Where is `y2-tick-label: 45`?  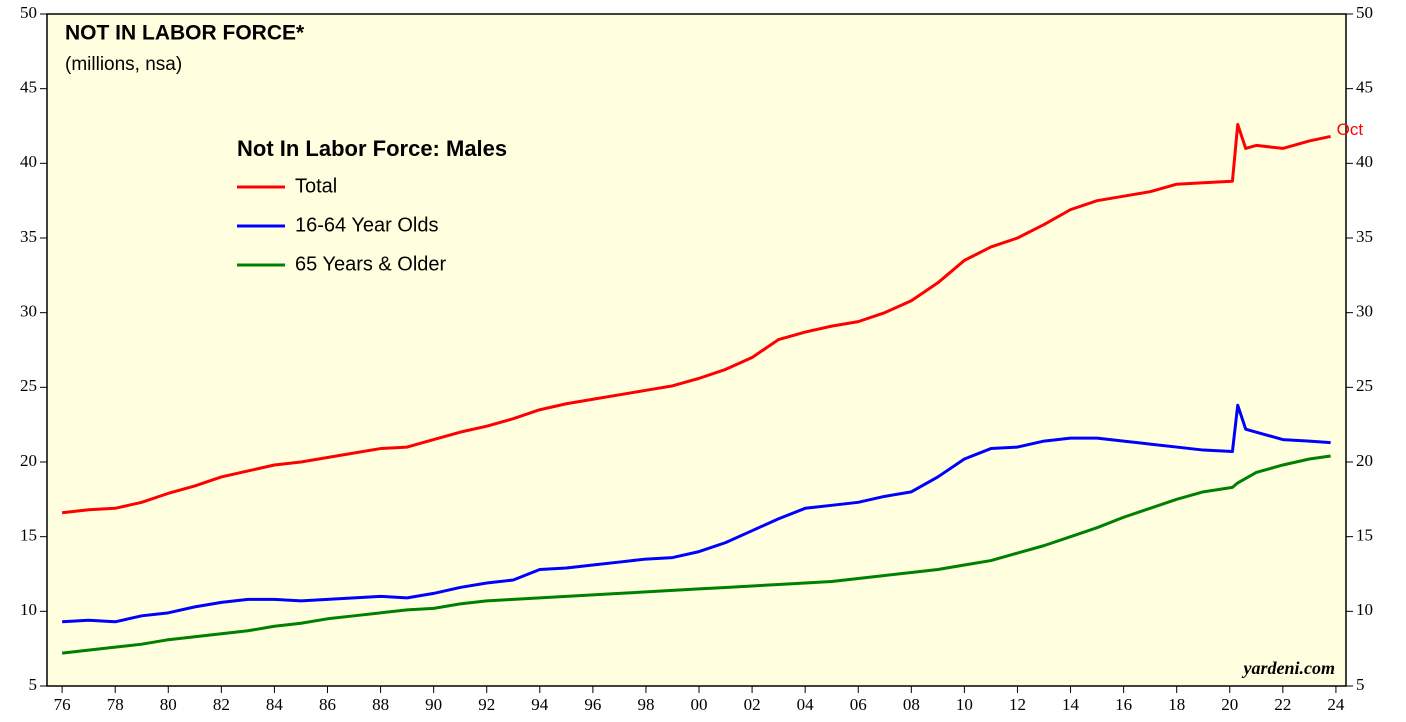 y2-tick-label: 45 is located at coordinates (1364, 87).